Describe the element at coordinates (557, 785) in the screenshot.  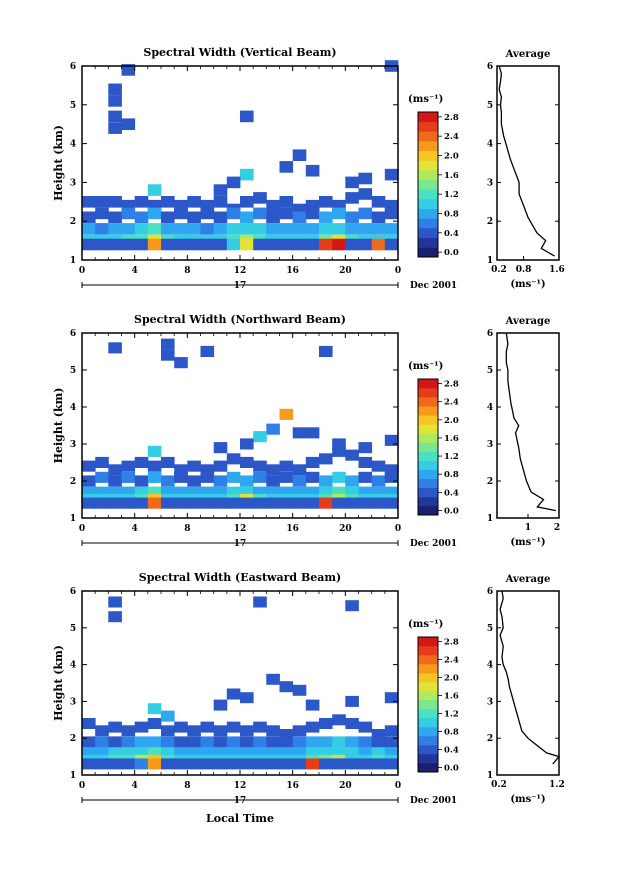
I see `average-x-tick-label: 1.2` at that location.